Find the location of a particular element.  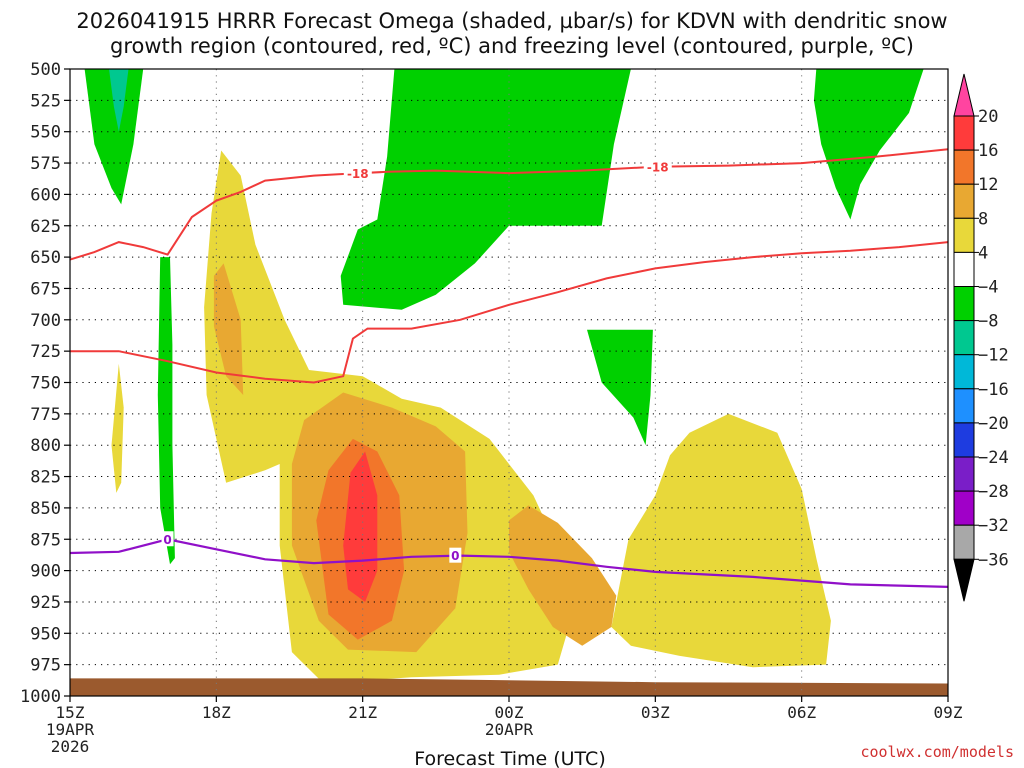

y-tick-label-650: 650 is located at coordinates (45, 258).